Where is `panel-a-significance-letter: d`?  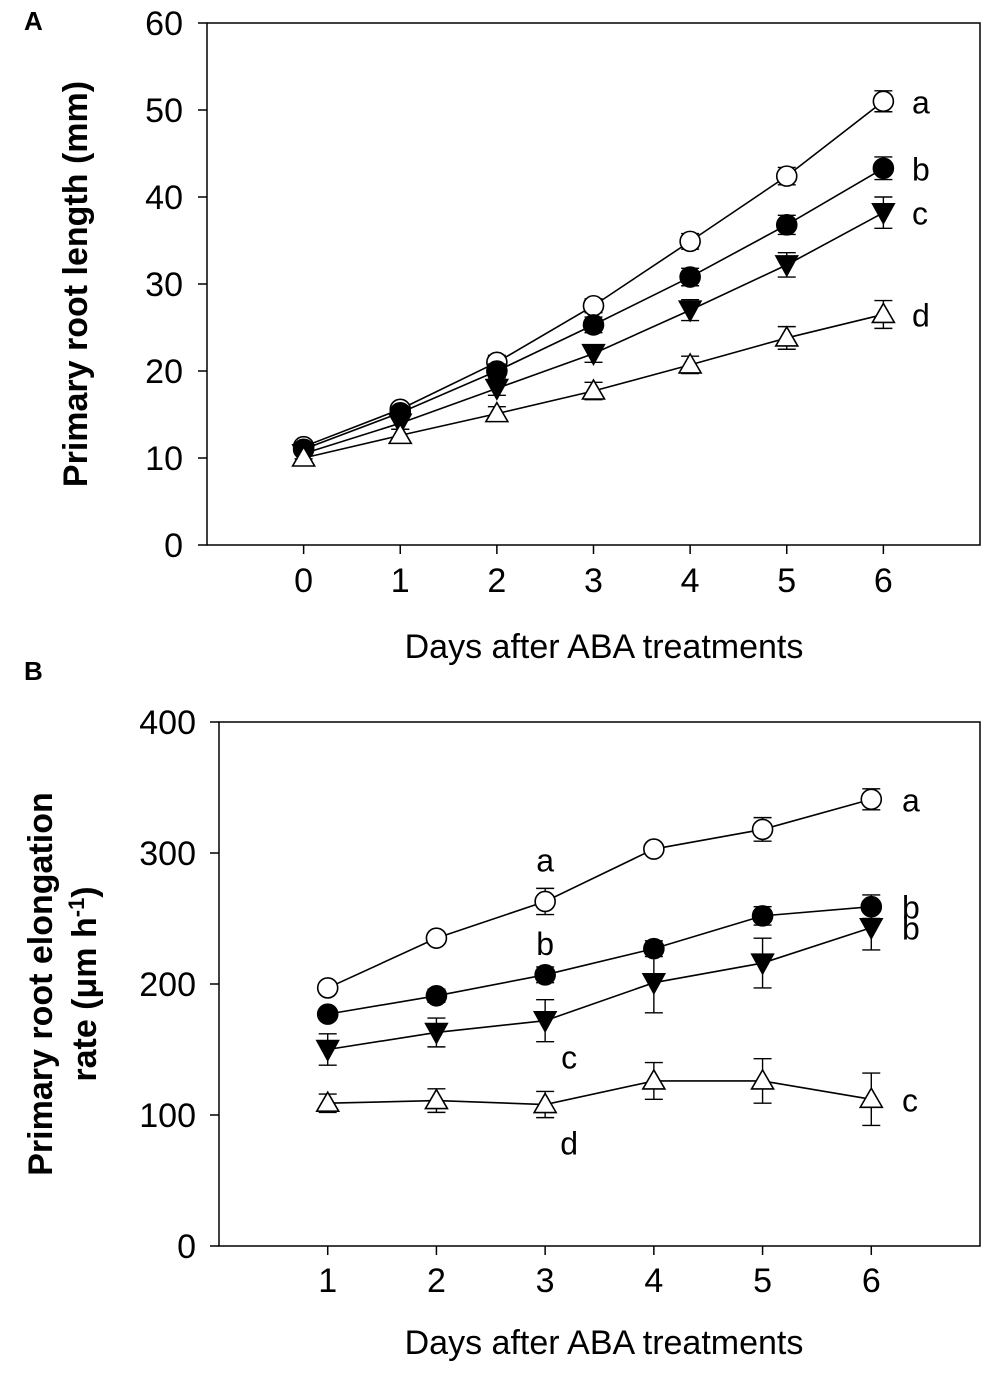
panel-a-significance-letter: d is located at coordinates (921, 315).